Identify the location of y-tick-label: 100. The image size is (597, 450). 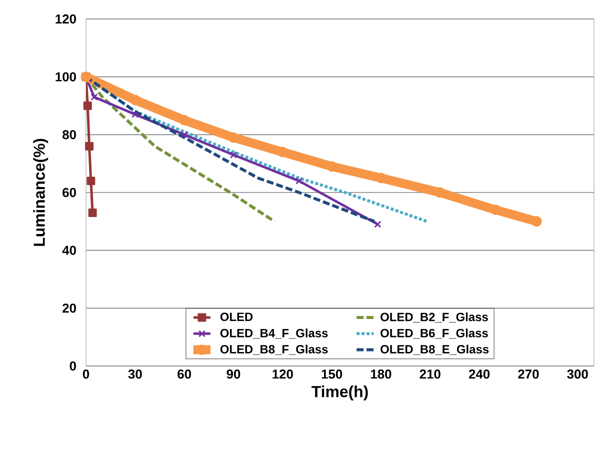
(66, 77).